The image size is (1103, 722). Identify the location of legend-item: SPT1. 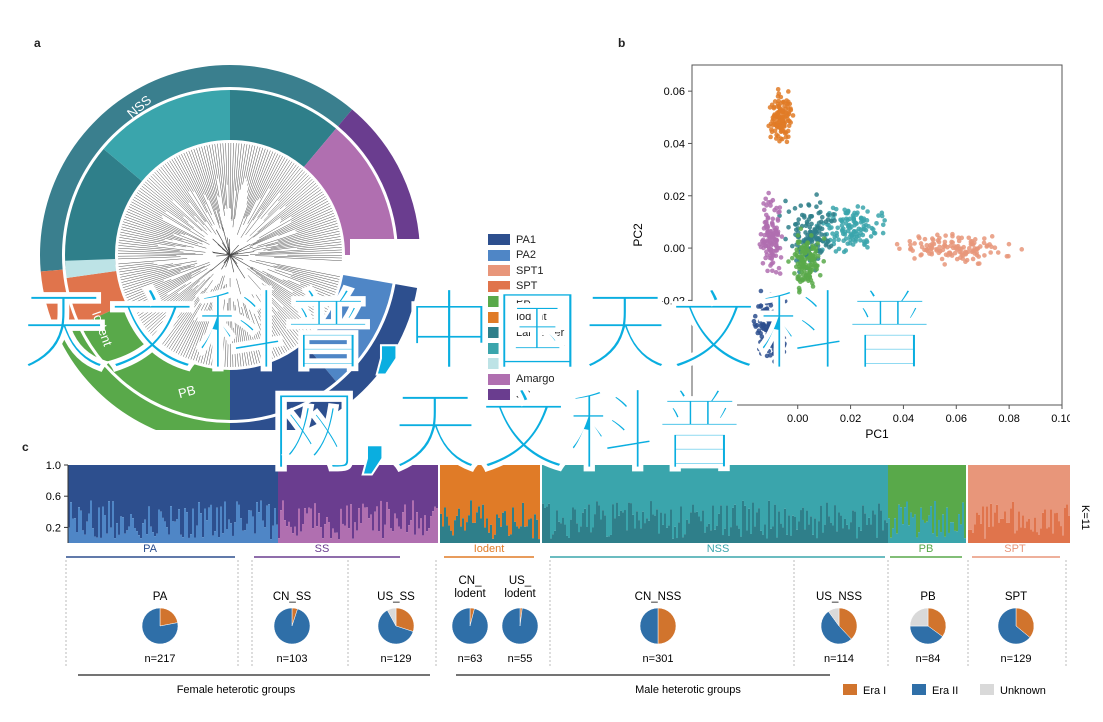
(538, 271).